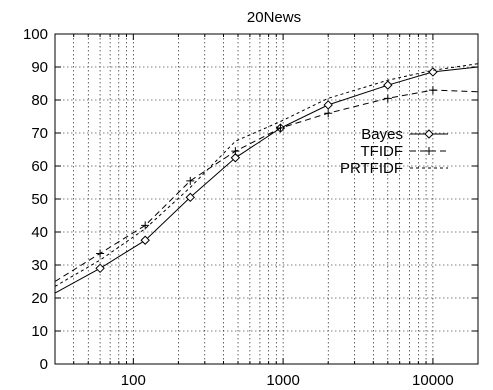 The width and height of the screenshot is (493, 390). Describe the element at coordinates (39, 133) in the screenshot. I see `y-tick-label: 70` at that location.